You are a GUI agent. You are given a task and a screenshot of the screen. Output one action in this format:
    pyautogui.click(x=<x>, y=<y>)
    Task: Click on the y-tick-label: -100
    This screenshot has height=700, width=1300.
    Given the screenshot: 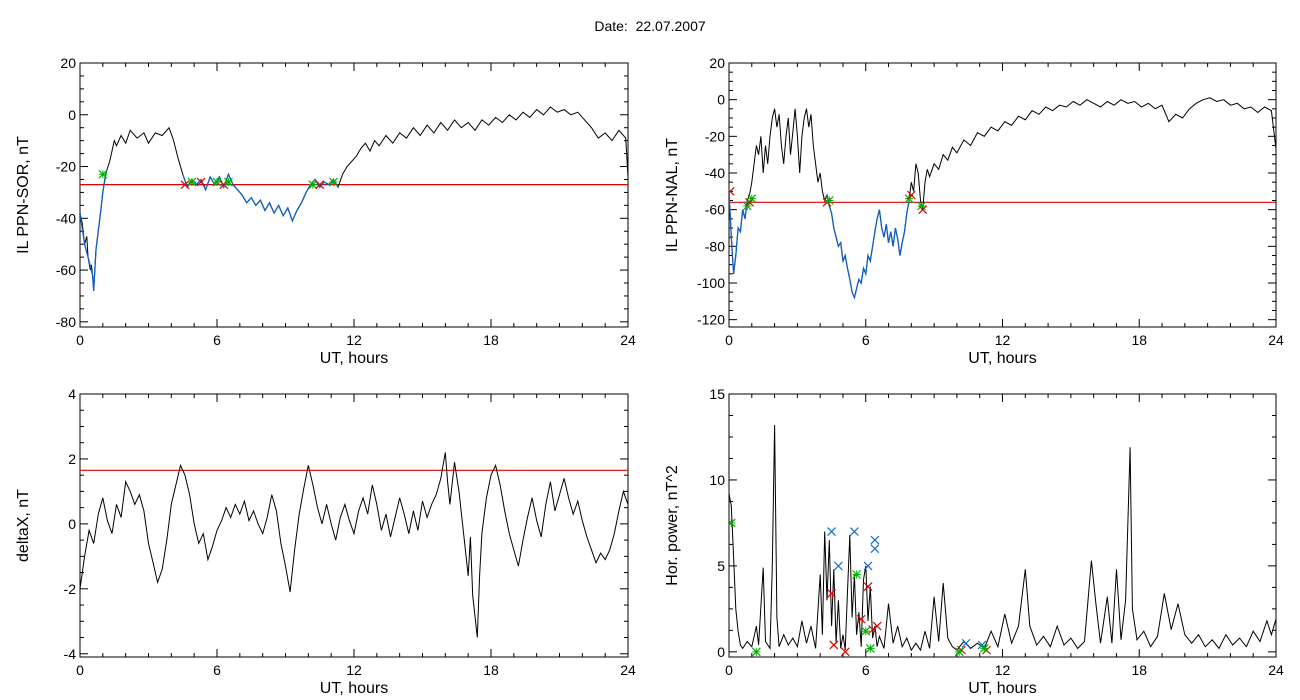 What is the action you would take?
    pyautogui.click(x=711, y=283)
    